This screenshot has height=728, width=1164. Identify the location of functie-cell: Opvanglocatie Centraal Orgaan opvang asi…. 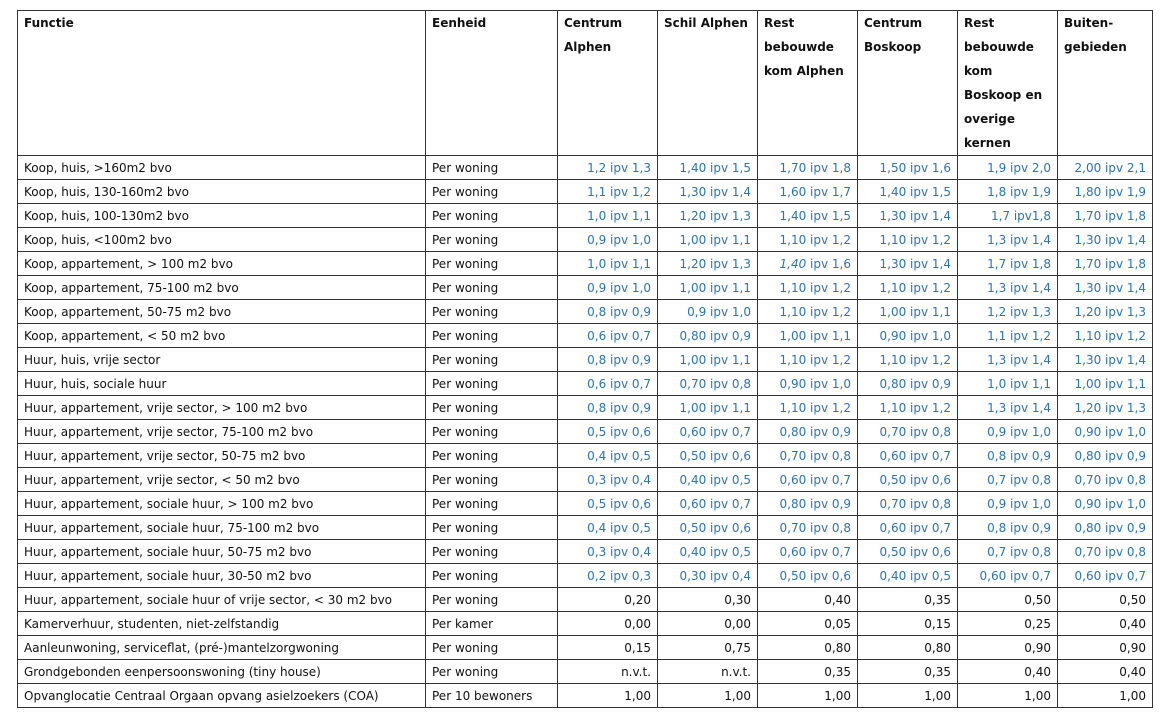
(221, 695).